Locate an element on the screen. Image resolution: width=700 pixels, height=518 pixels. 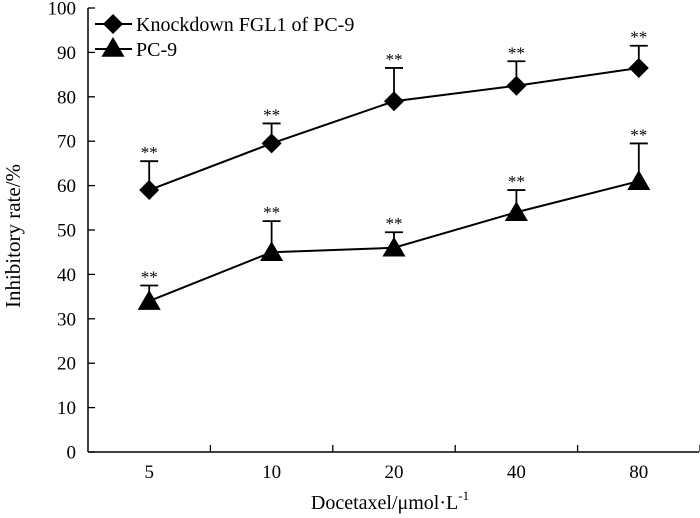
legend-item: PC-9 is located at coordinates (136, 49).